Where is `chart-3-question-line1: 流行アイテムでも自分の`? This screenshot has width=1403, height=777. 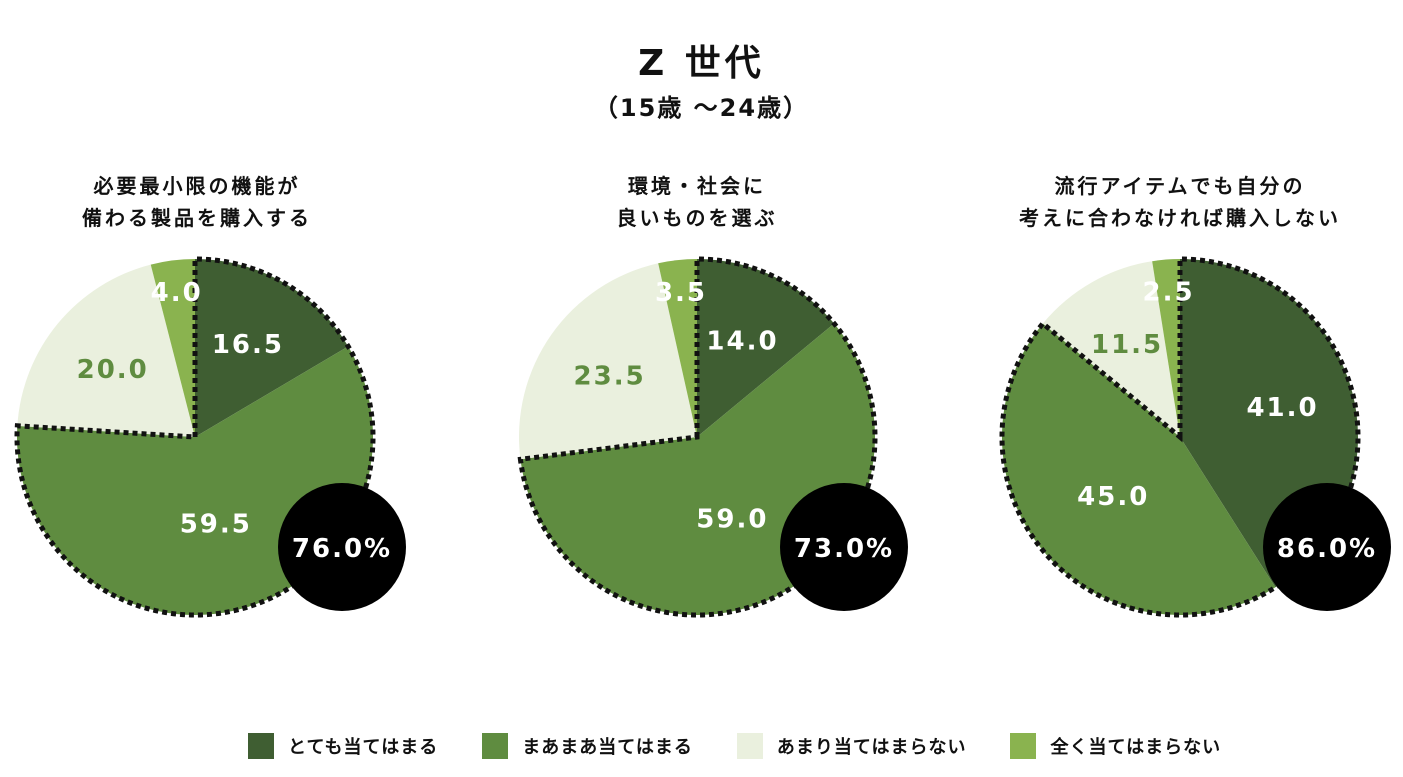
chart-3-question-line1: 流行アイテムでも自分の is located at coordinates (1180, 186).